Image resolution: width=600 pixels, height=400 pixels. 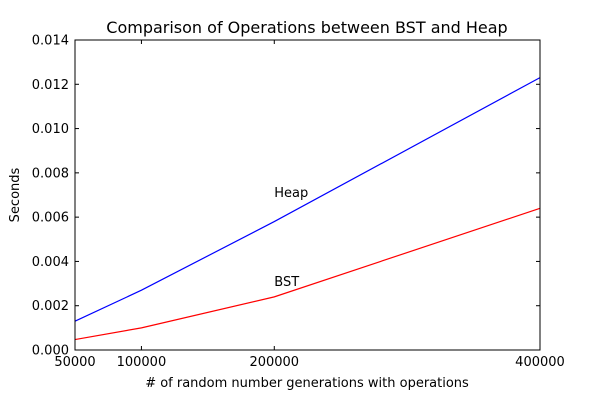 I want to click on y-tick-label: 0.006, so click(x=50, y=218).